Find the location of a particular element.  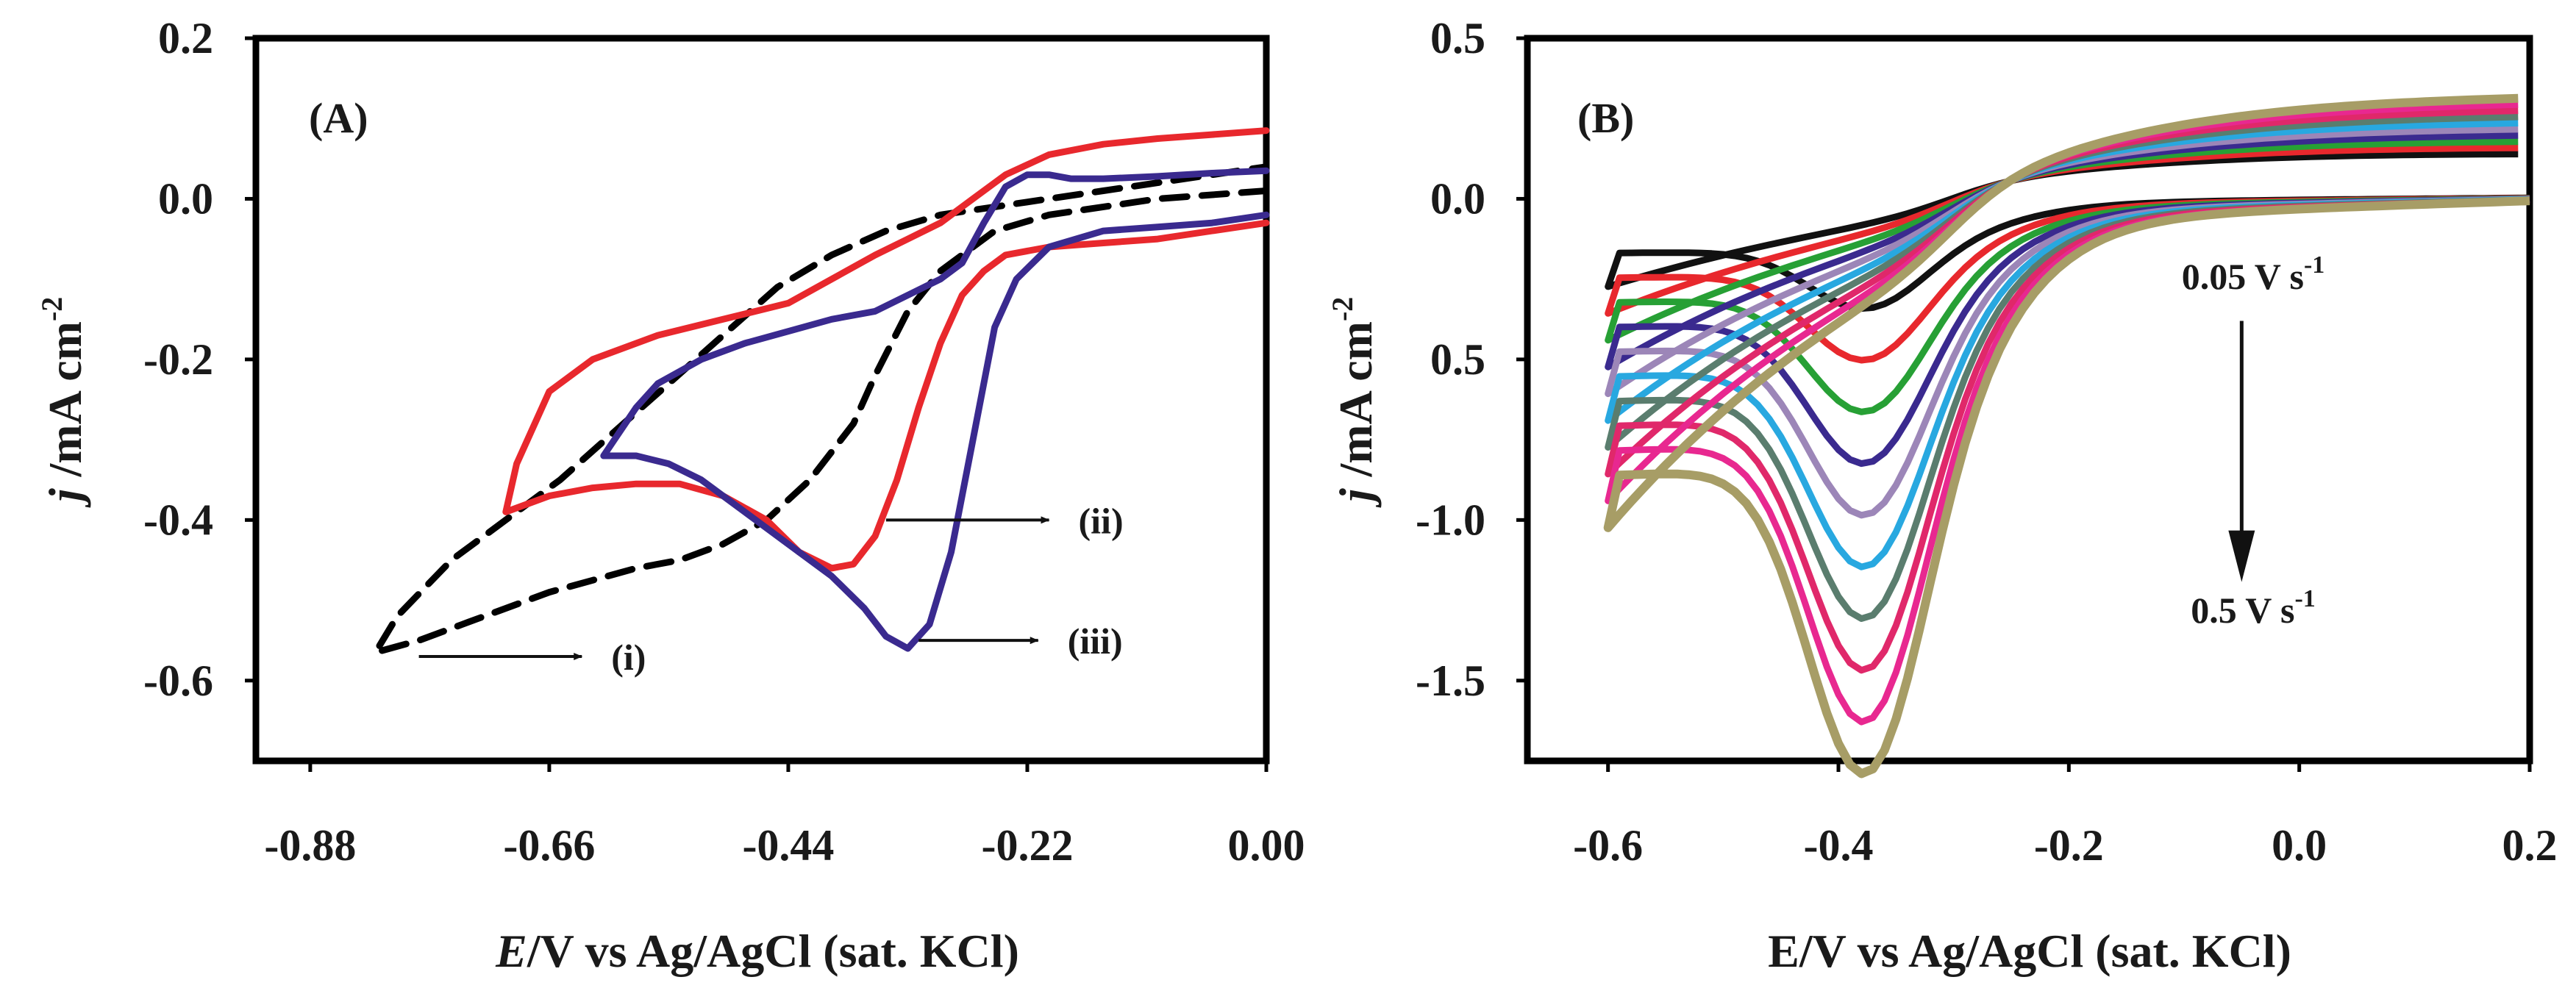

panel-b-xlabel: E/V vs Ag/AgCl (sat. KCl) is located at coordinates (2029, 951).